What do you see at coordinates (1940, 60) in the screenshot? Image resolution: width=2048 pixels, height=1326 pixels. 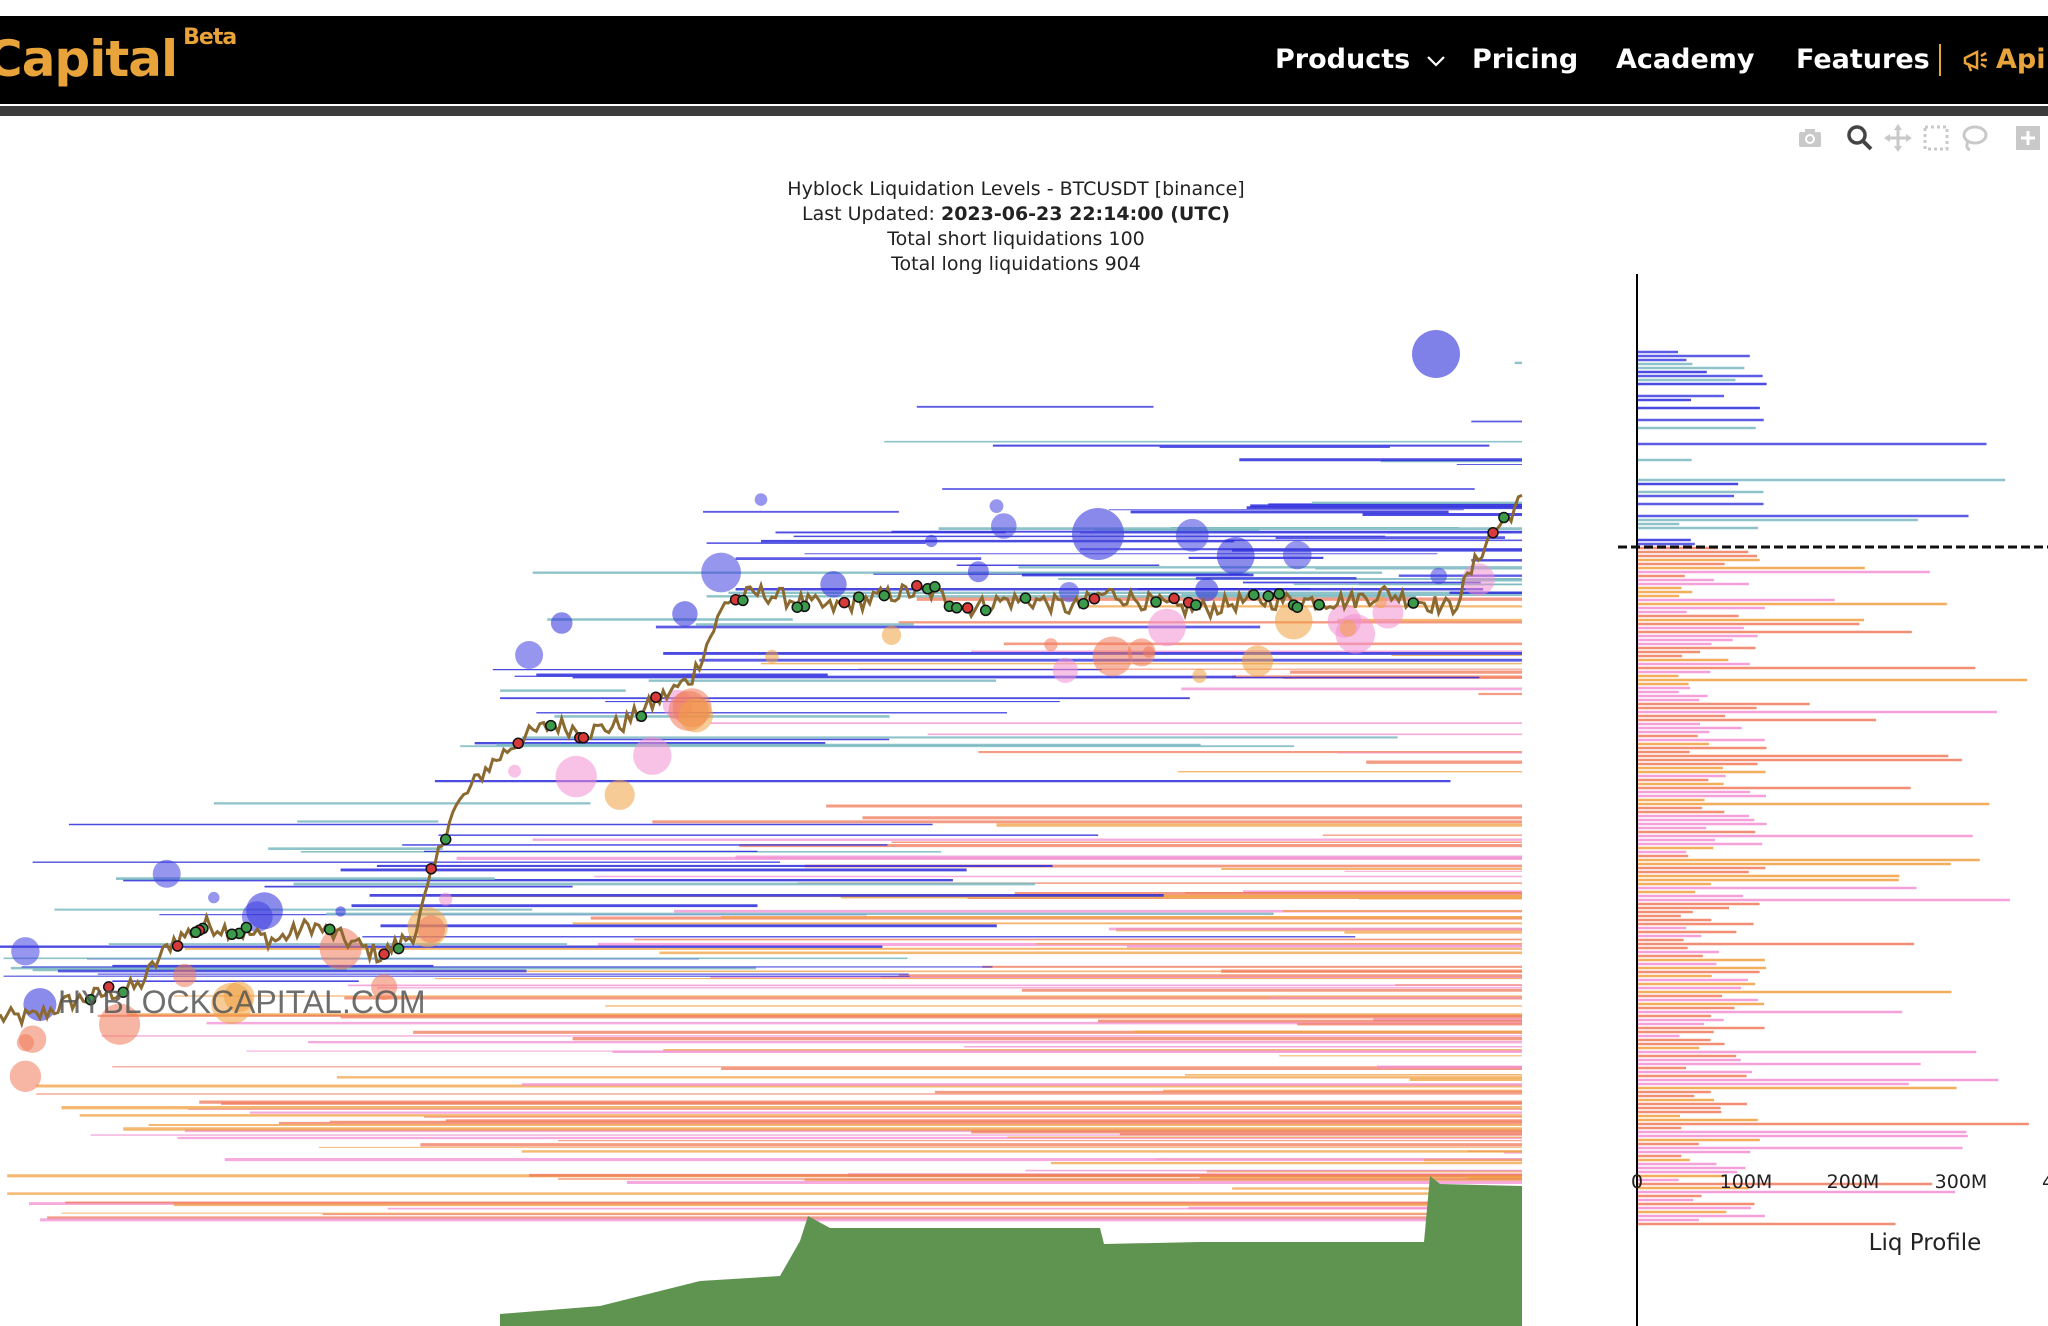 I see `nav-separator` at bounding box center [1940, 60].